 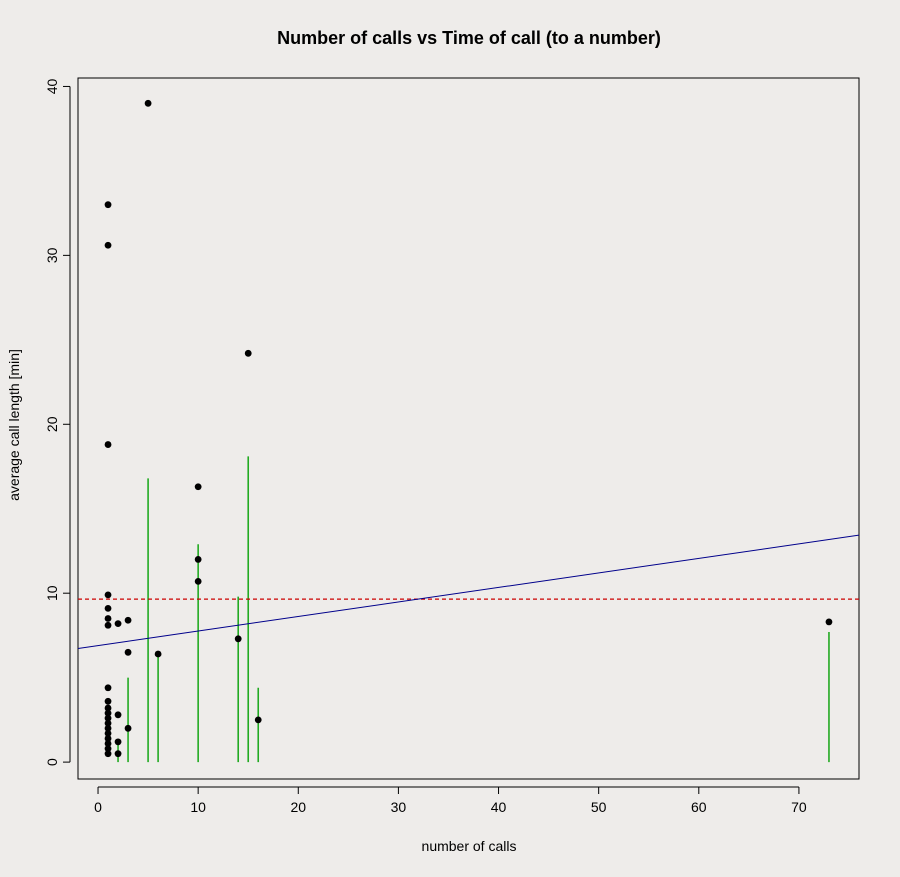 I want to click on y-tick-label: 30, so click(x=52, y=255).